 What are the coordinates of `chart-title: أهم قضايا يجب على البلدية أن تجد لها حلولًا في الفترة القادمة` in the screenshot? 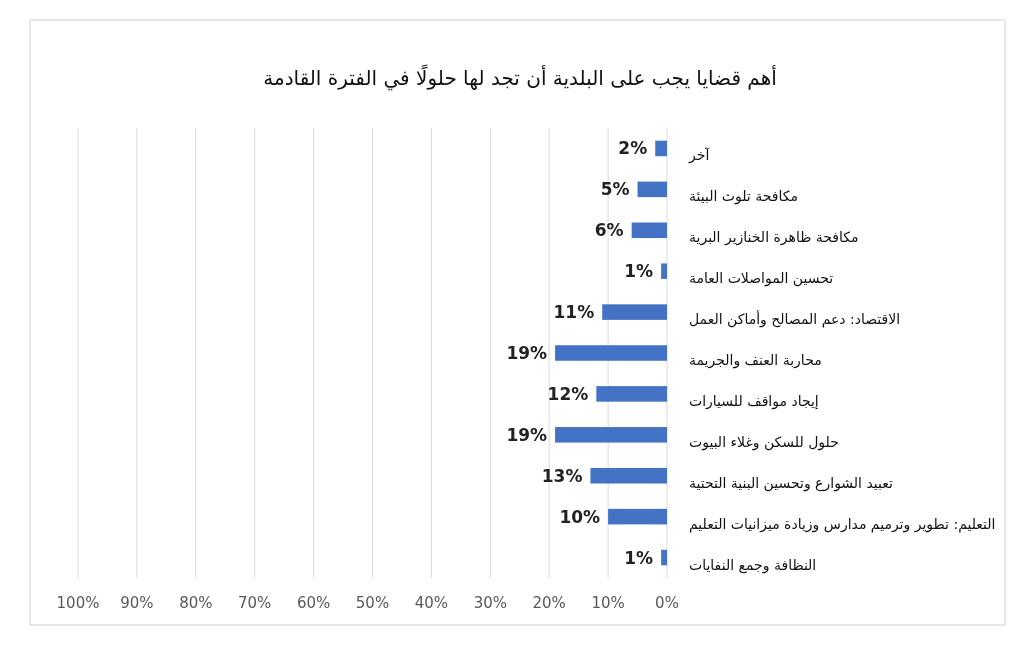 It's located at (520, 77).